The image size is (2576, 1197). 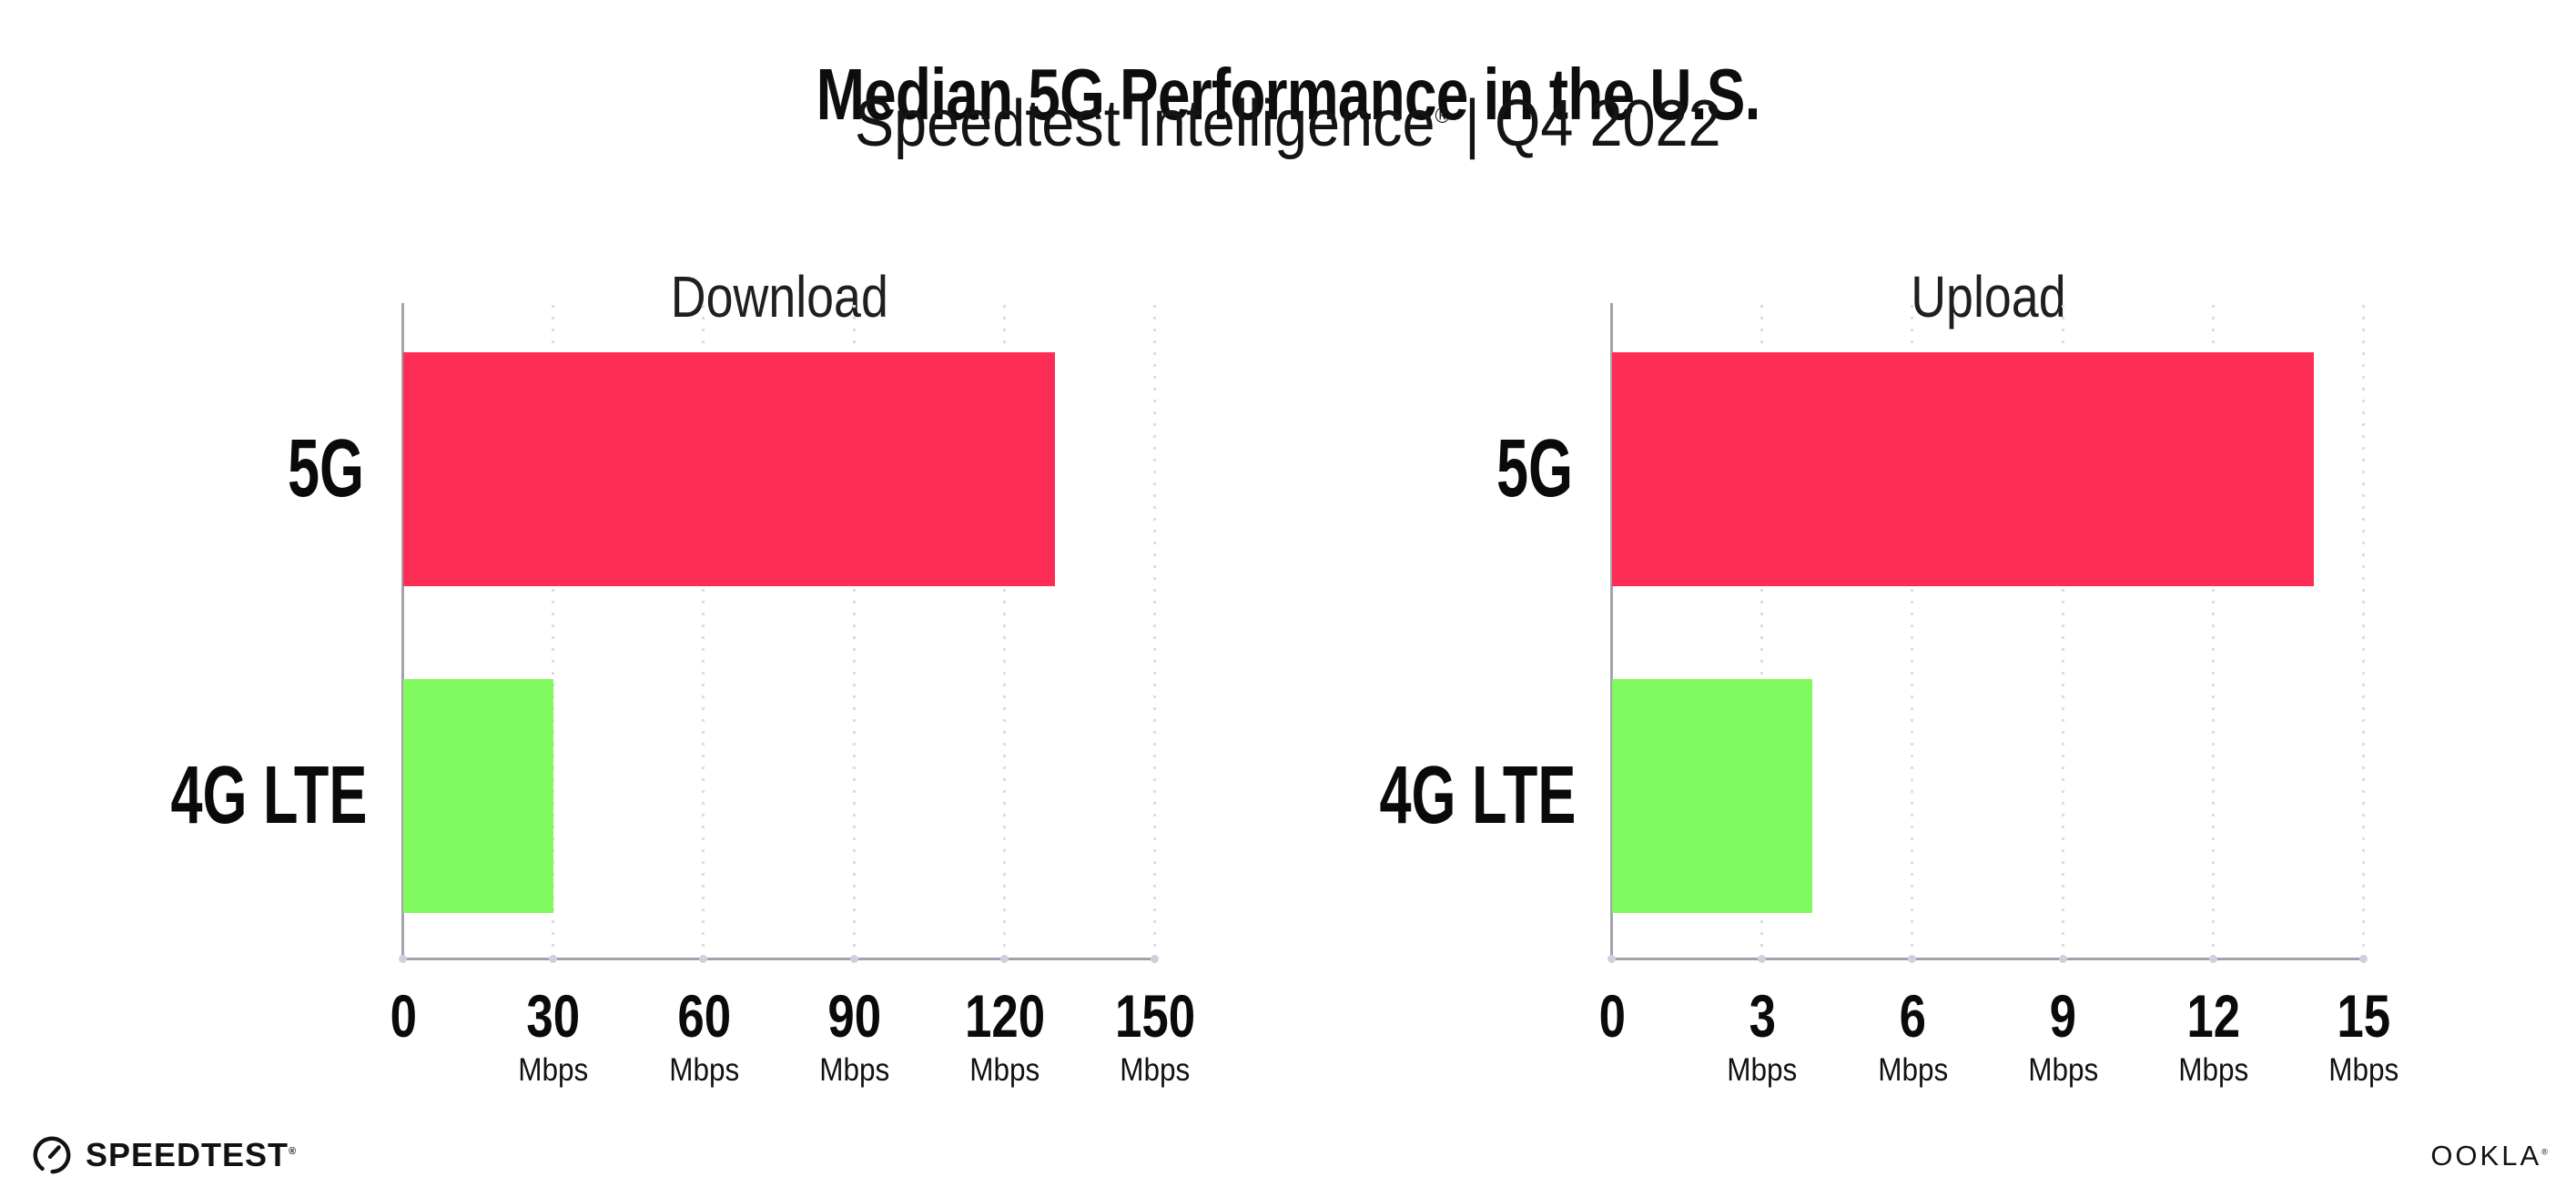 I want to click on speedtest-logo-text: SPEEDTEST®, so click(x=192, y=1154).